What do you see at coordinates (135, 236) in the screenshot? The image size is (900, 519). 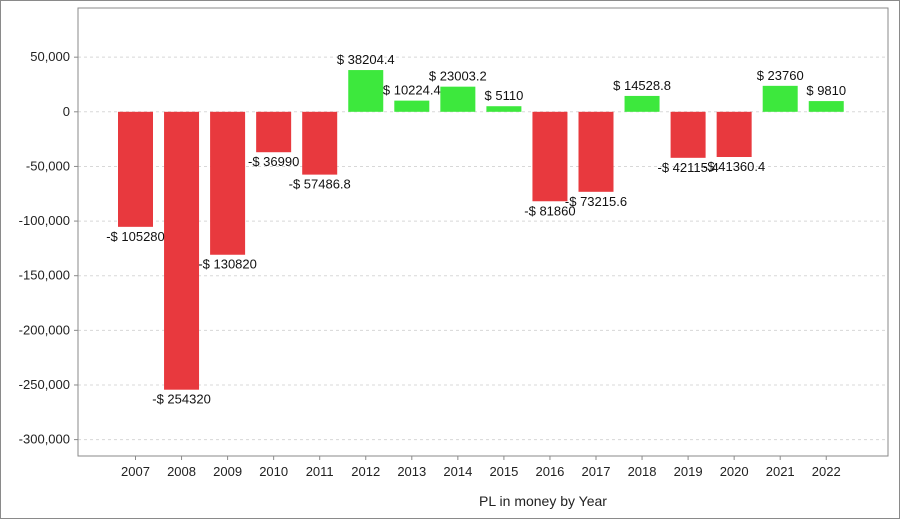 I see `data-label: -$ 105280` at bounding box center [135, 236].